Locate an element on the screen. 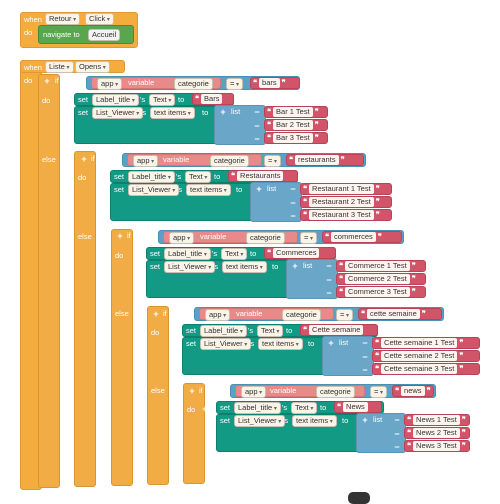  string-block-title-4: ❝ Cette semaine is located at coordinates (339, 330).